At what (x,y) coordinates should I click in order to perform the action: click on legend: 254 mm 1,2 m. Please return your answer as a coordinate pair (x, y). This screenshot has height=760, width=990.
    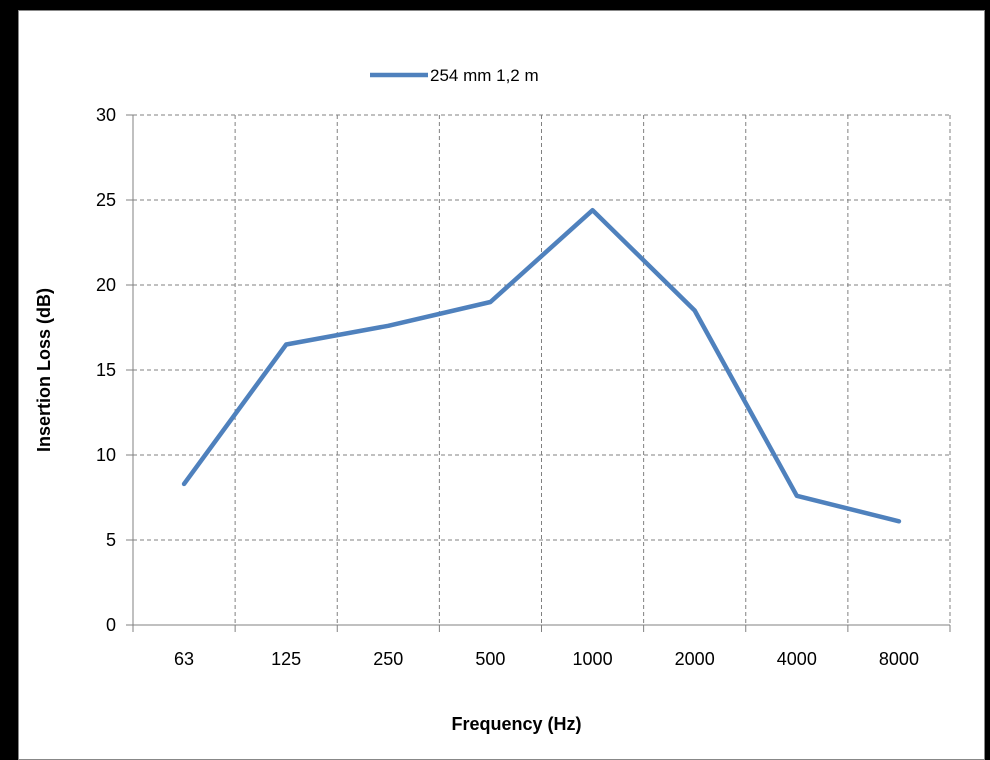
    Looking at the image, I should click on (454, 75).